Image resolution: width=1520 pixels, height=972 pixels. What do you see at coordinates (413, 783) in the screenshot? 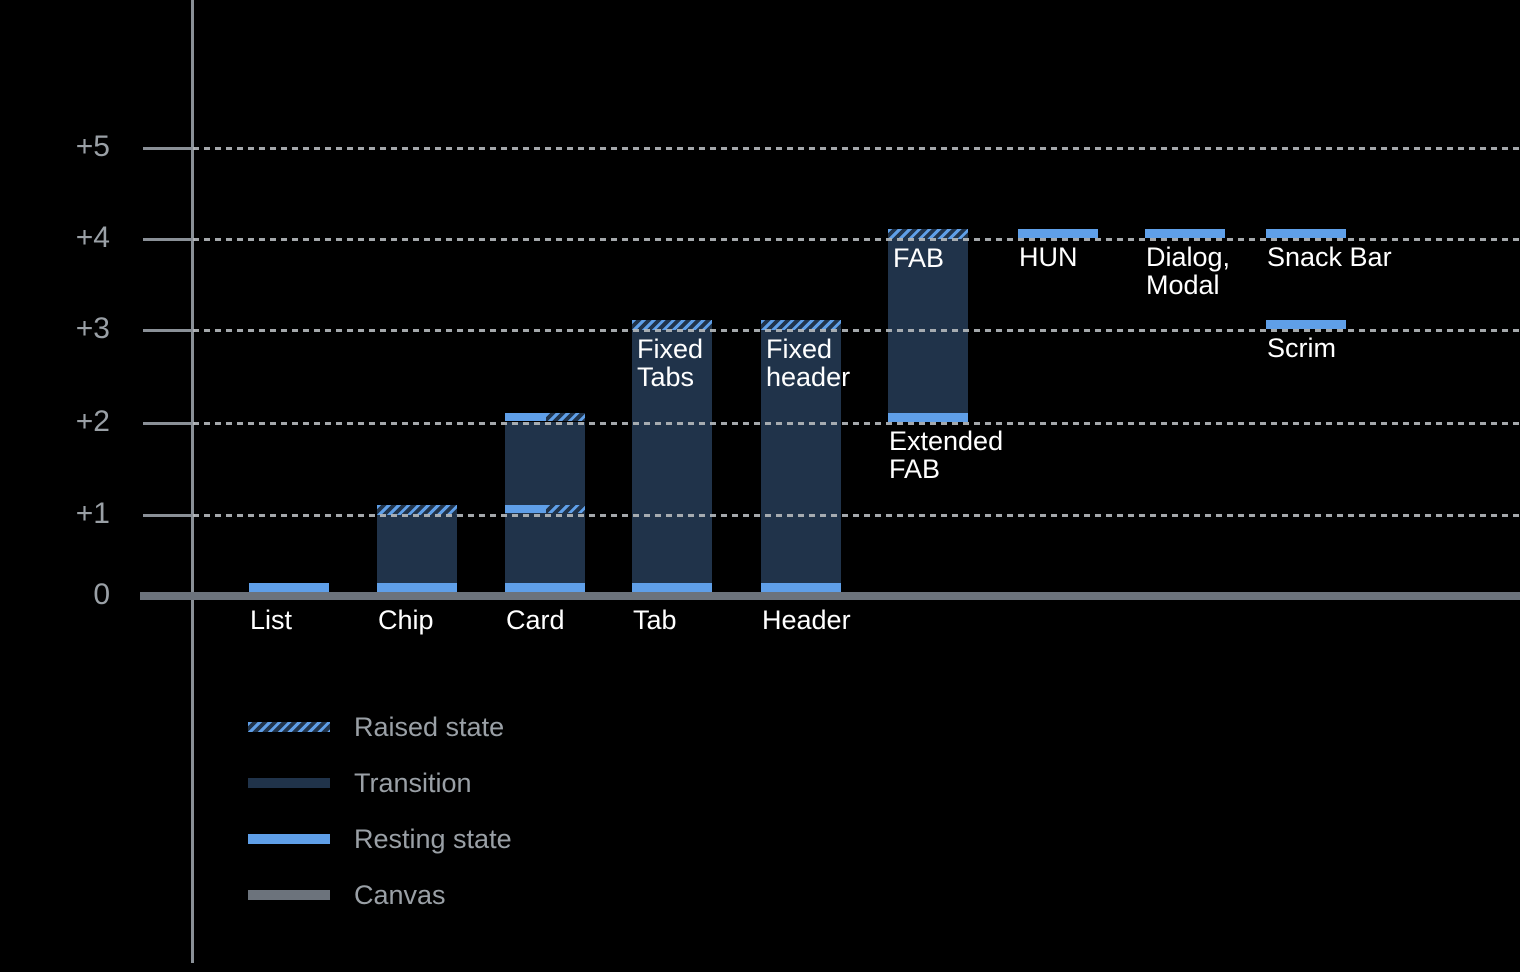
I see `legend-label: Transition` at bounding box center [413, 783].